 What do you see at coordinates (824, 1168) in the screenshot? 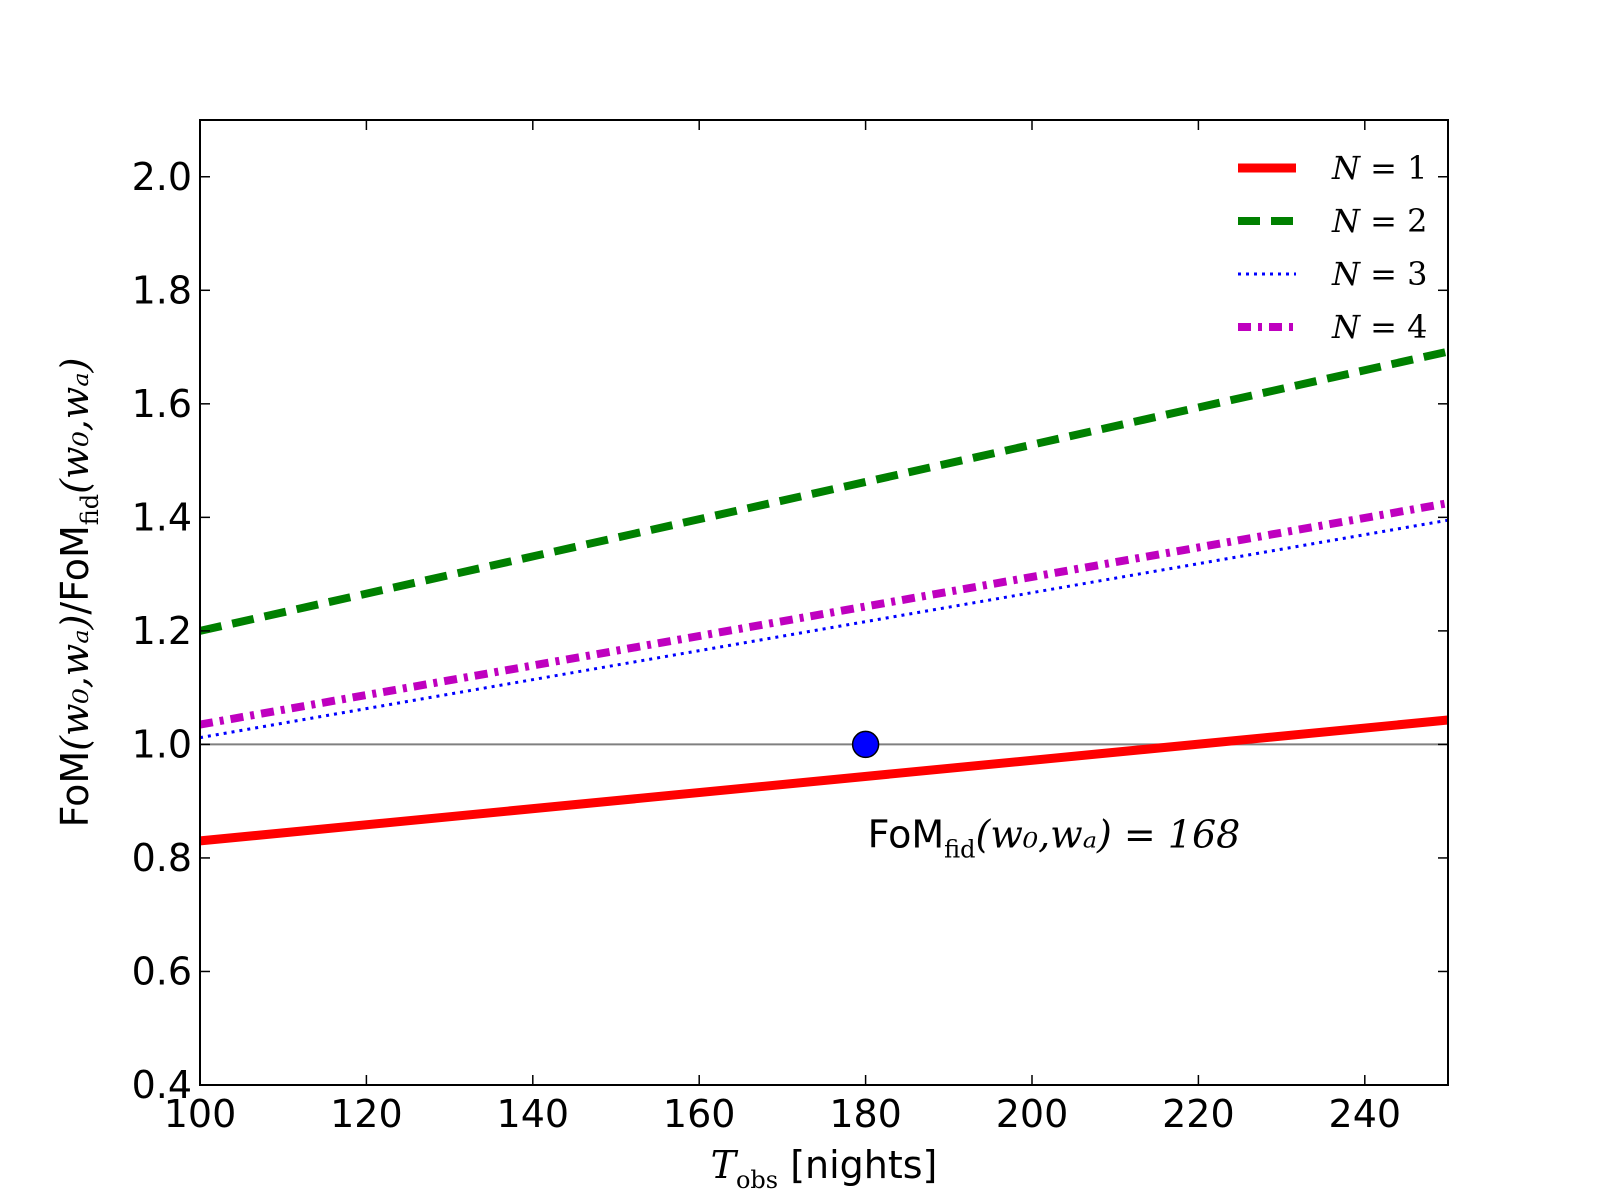
I see `x-axis-label: Tobs [nights]` at bounding box center [824, 1168].